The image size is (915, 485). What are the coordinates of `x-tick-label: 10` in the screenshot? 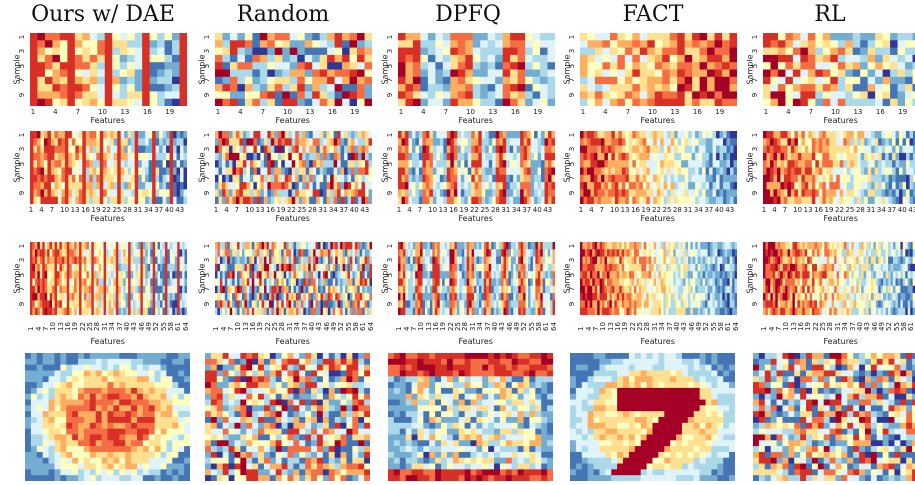 It's located at (470, 112).